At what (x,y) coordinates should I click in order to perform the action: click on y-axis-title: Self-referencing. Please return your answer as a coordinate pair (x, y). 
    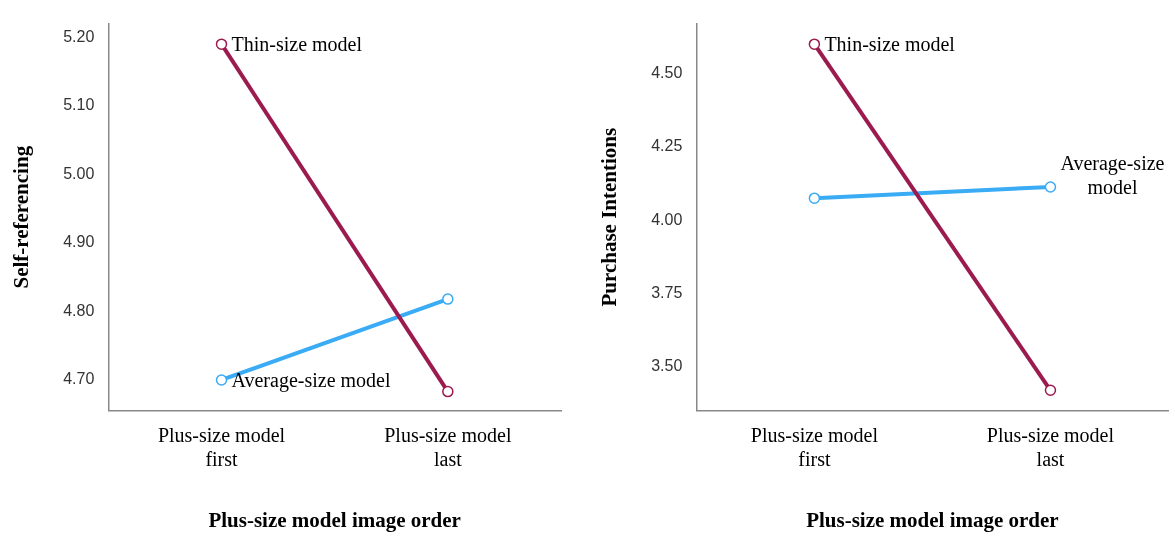
    Looking at the image, I should click on (21, 217).